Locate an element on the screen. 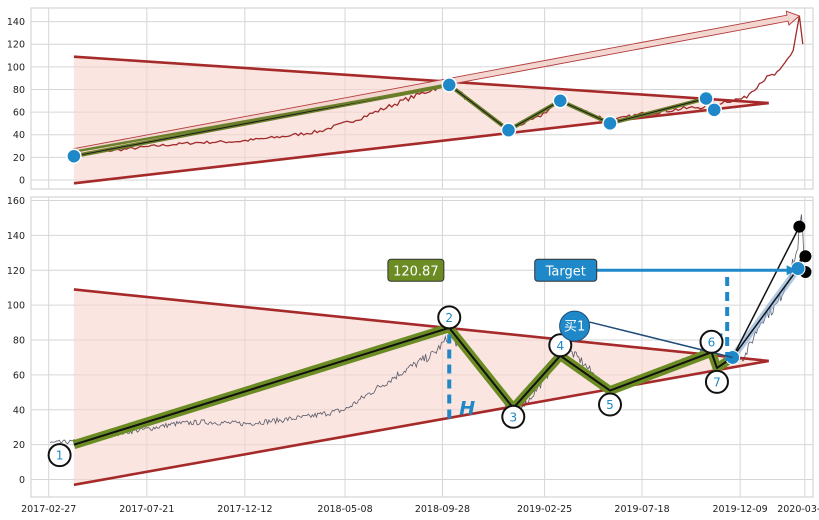 The width and height of the screenshot is (819, 520). pattern-point-label: 5 is located at coordinates (610, 405).